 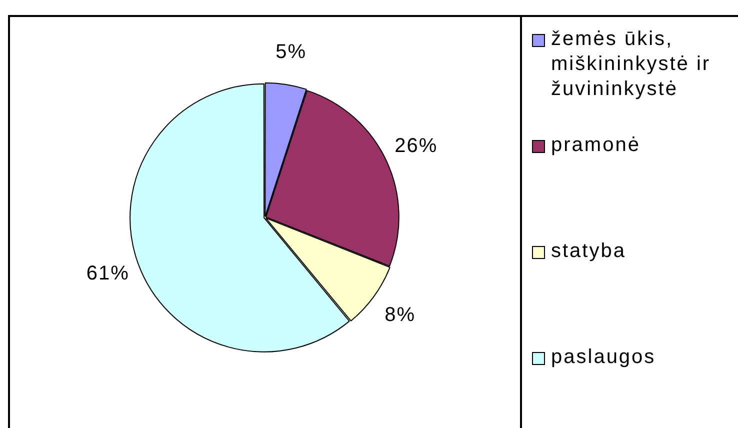 What do you see at coordinates (631, 64) in the screenshot?
I see `legend-label: žemės ūkis, miškininkystė ir žuvininkystė` at bounding box center [631, 64].